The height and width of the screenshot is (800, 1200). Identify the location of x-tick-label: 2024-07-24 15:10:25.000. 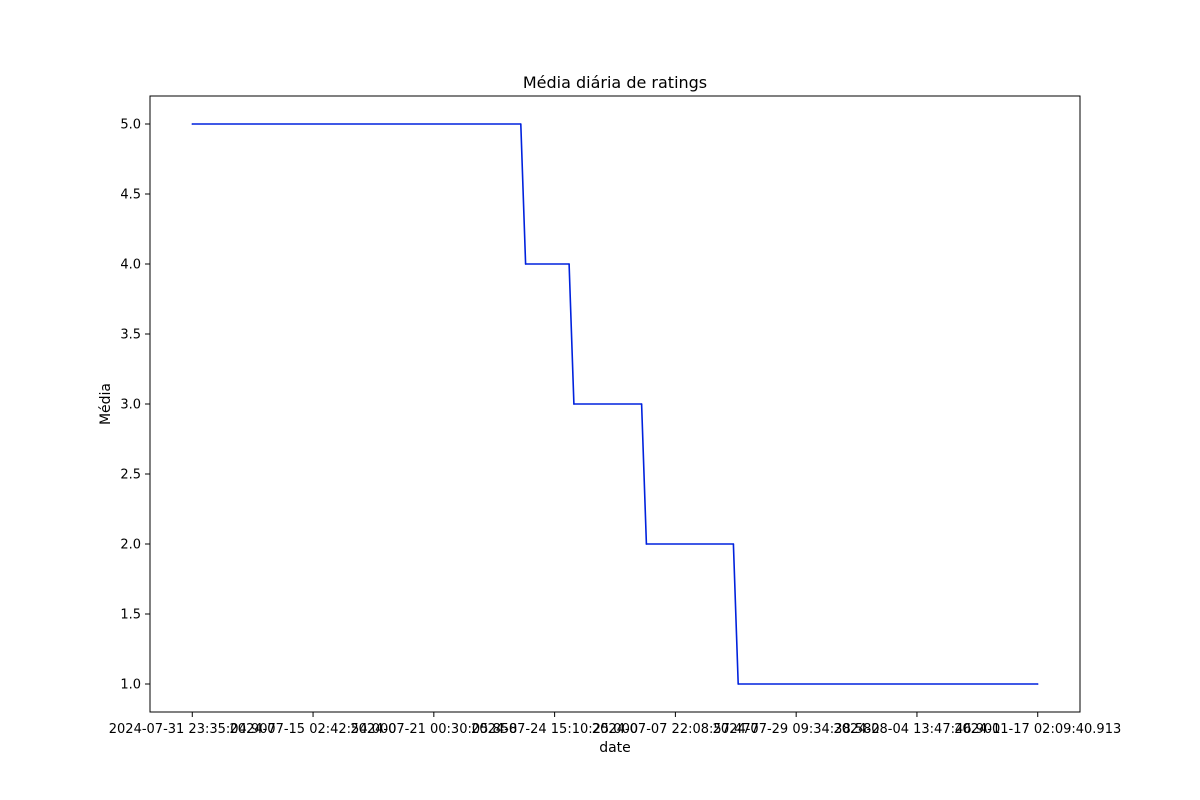
(554, 729).